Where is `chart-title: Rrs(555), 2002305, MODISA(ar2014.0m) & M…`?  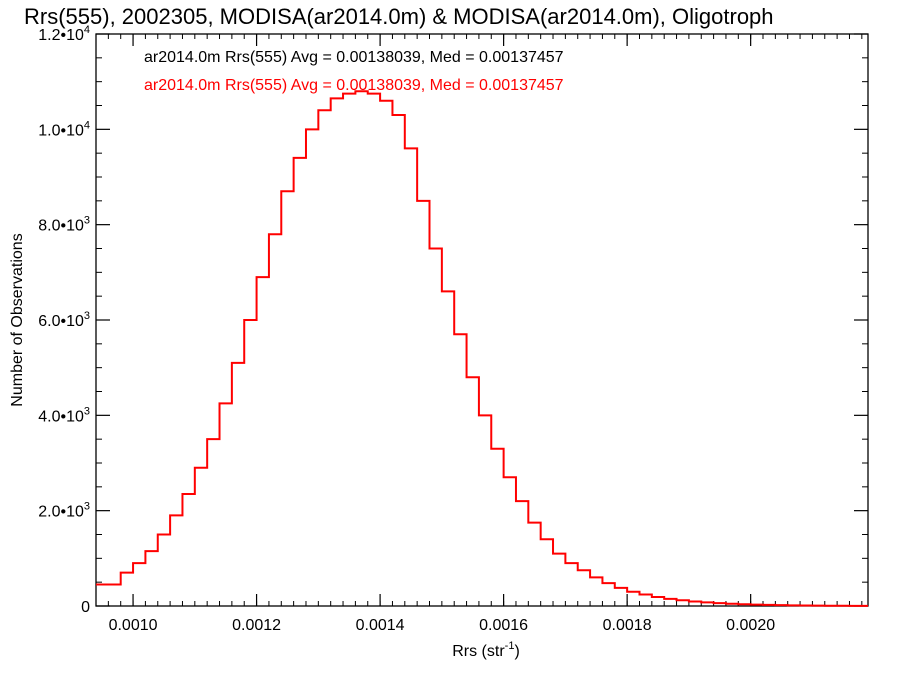 chart-title: Rrs(555), 2002305, MODISA(ar2014.0m) & M… is located at coordinates (399, 16).